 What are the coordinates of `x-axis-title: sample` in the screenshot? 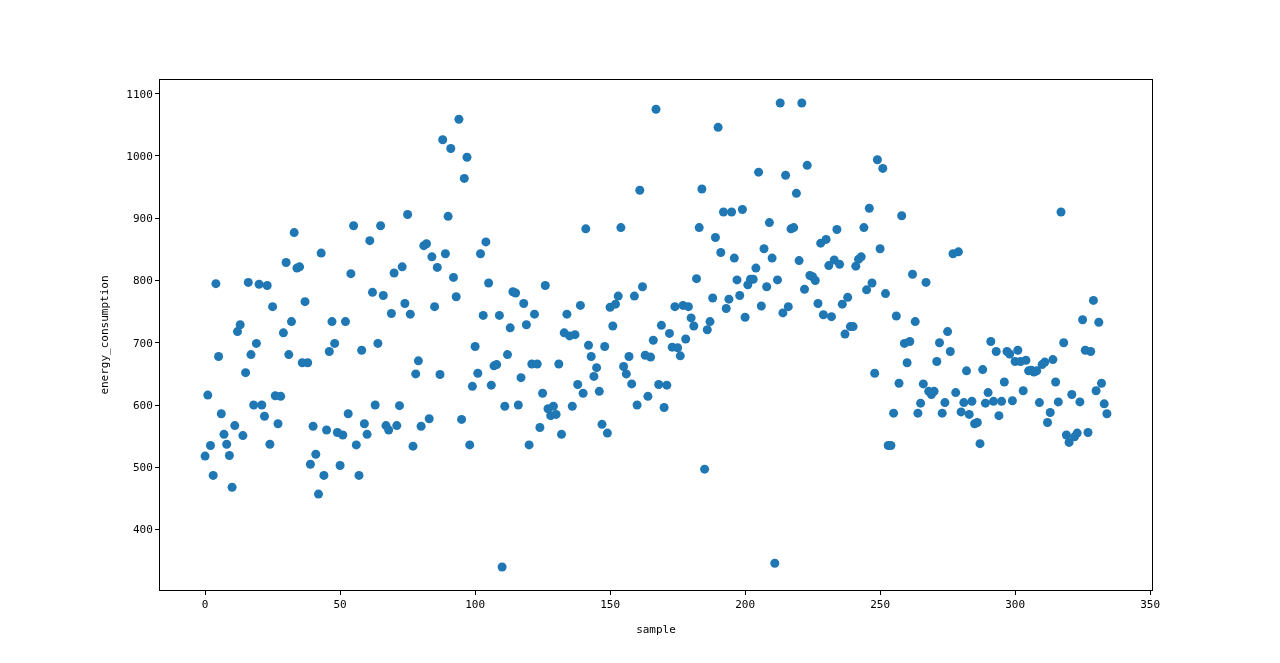 It's located at (656, 630).